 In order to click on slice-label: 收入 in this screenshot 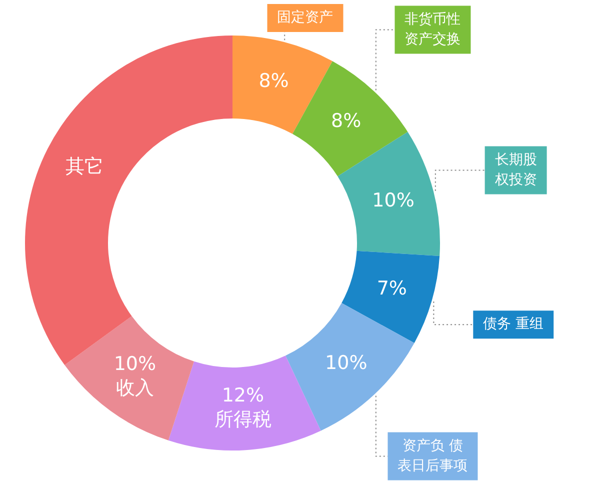, I will do `click(135, 388)`.